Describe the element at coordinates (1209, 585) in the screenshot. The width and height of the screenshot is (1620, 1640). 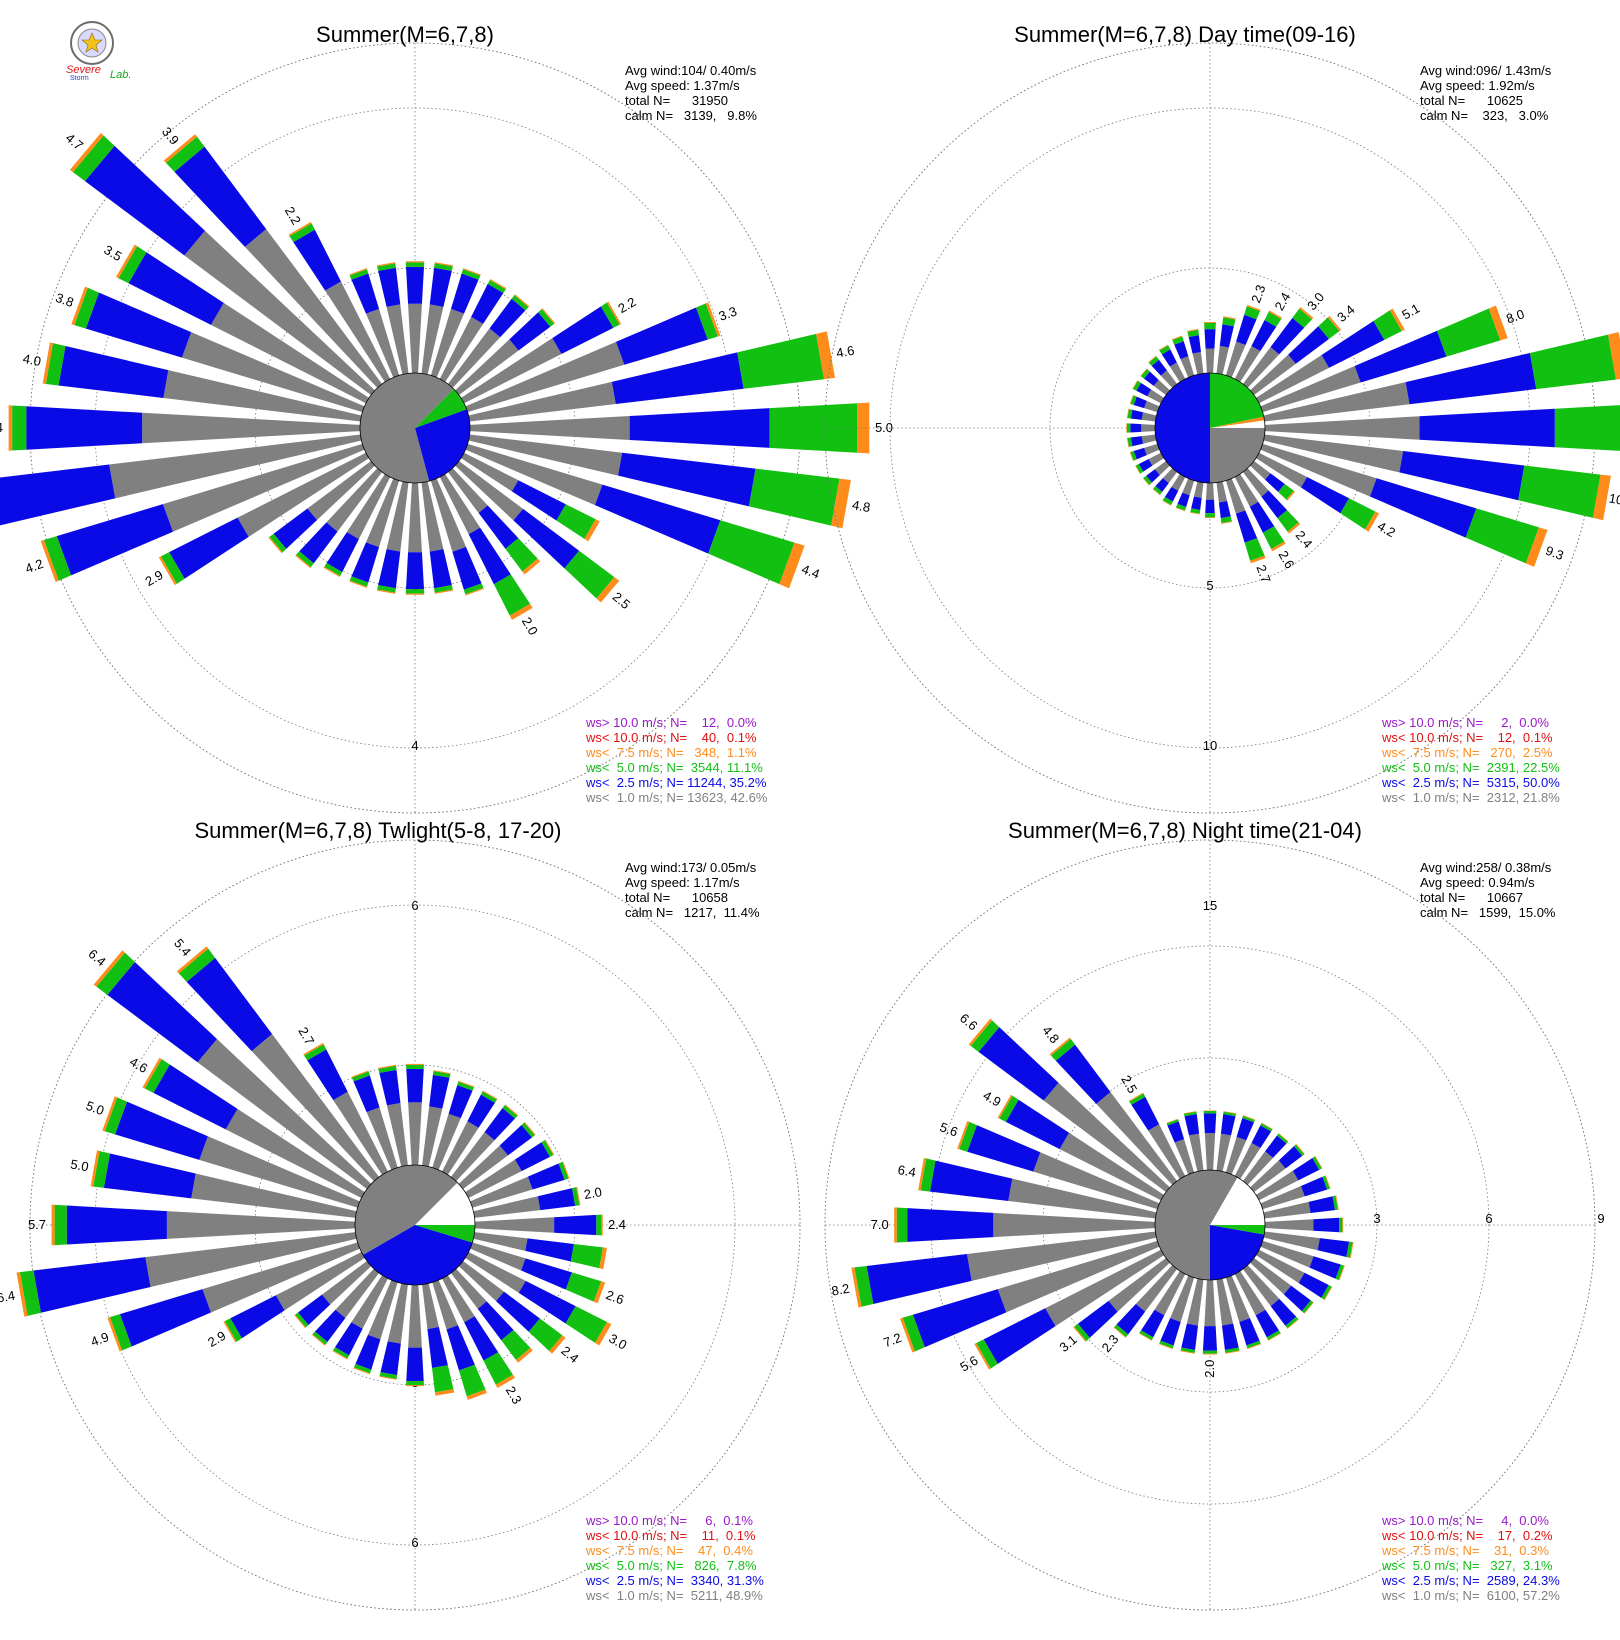
I see `ring-label: 5` at that location.